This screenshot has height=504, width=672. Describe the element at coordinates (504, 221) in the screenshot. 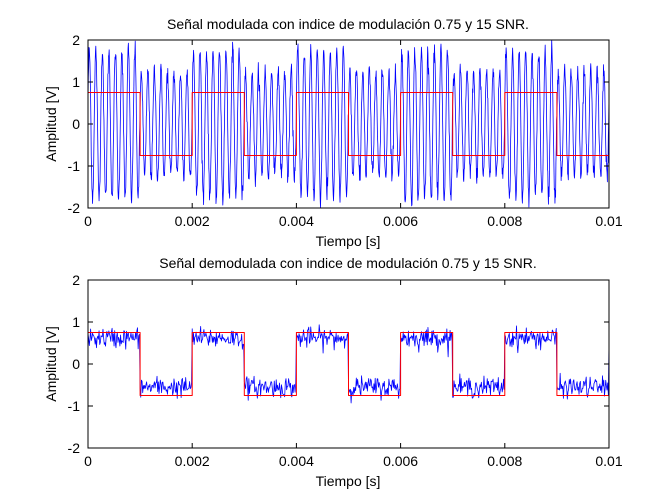

I see `modulated-x-tick-label: 0.008` at that location.